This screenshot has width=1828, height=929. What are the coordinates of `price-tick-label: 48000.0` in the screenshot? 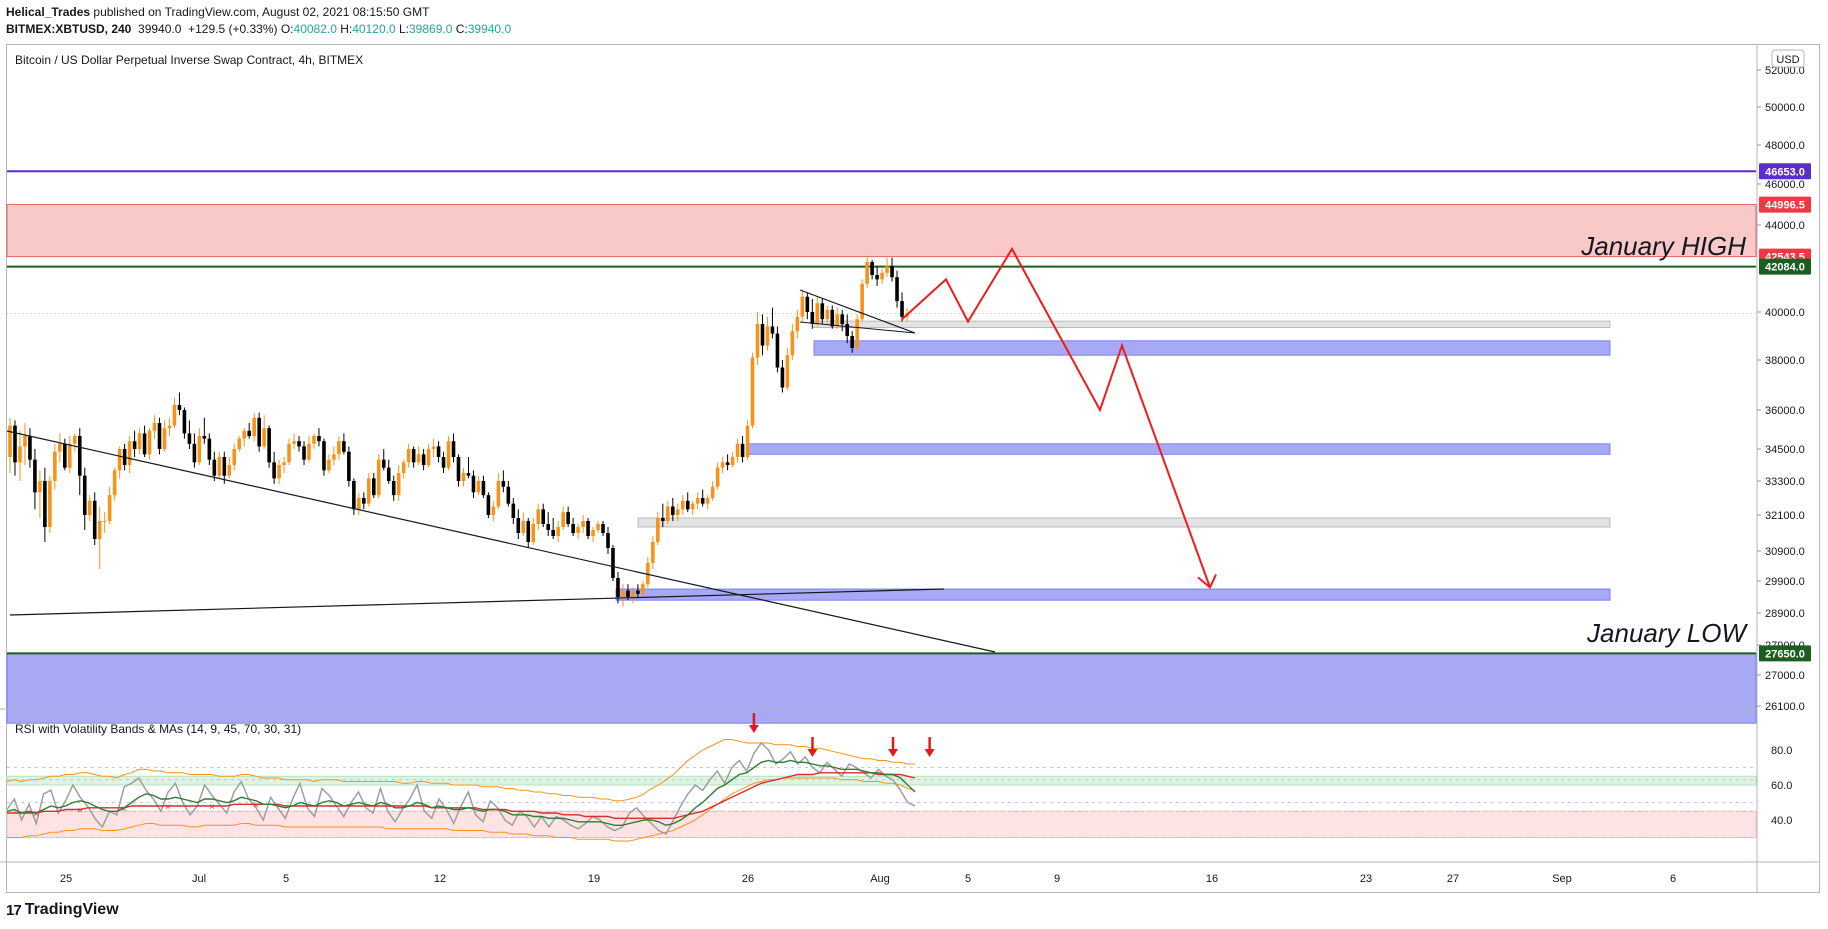 It's located at (1785, 146).